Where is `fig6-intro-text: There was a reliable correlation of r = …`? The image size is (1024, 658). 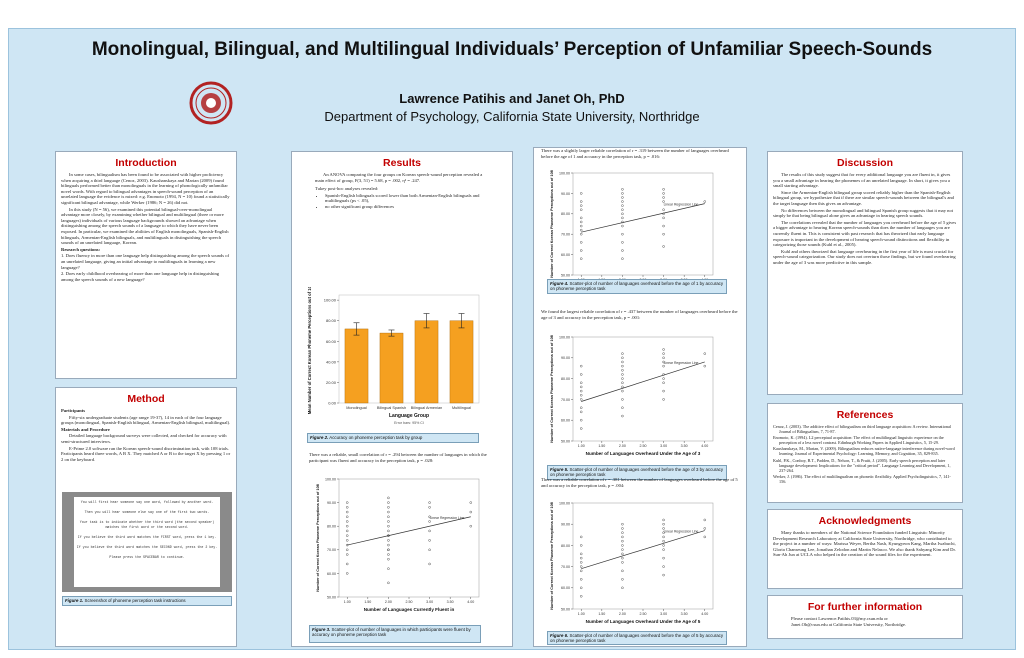 fig6-intro-text: There was a reliable correlation of r = … is located at coordinates (639, 482).